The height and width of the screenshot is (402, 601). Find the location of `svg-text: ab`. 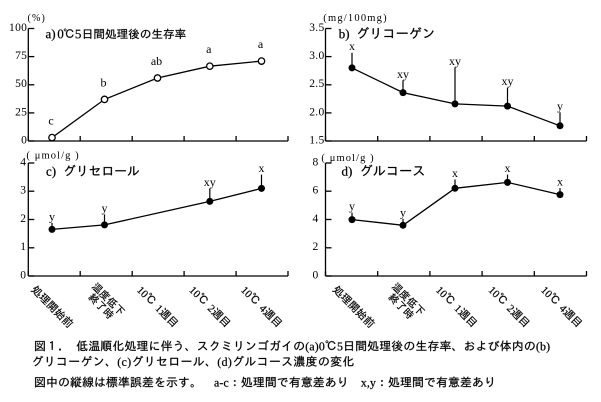

svg-text: ab is located at coordinates (156, 61).